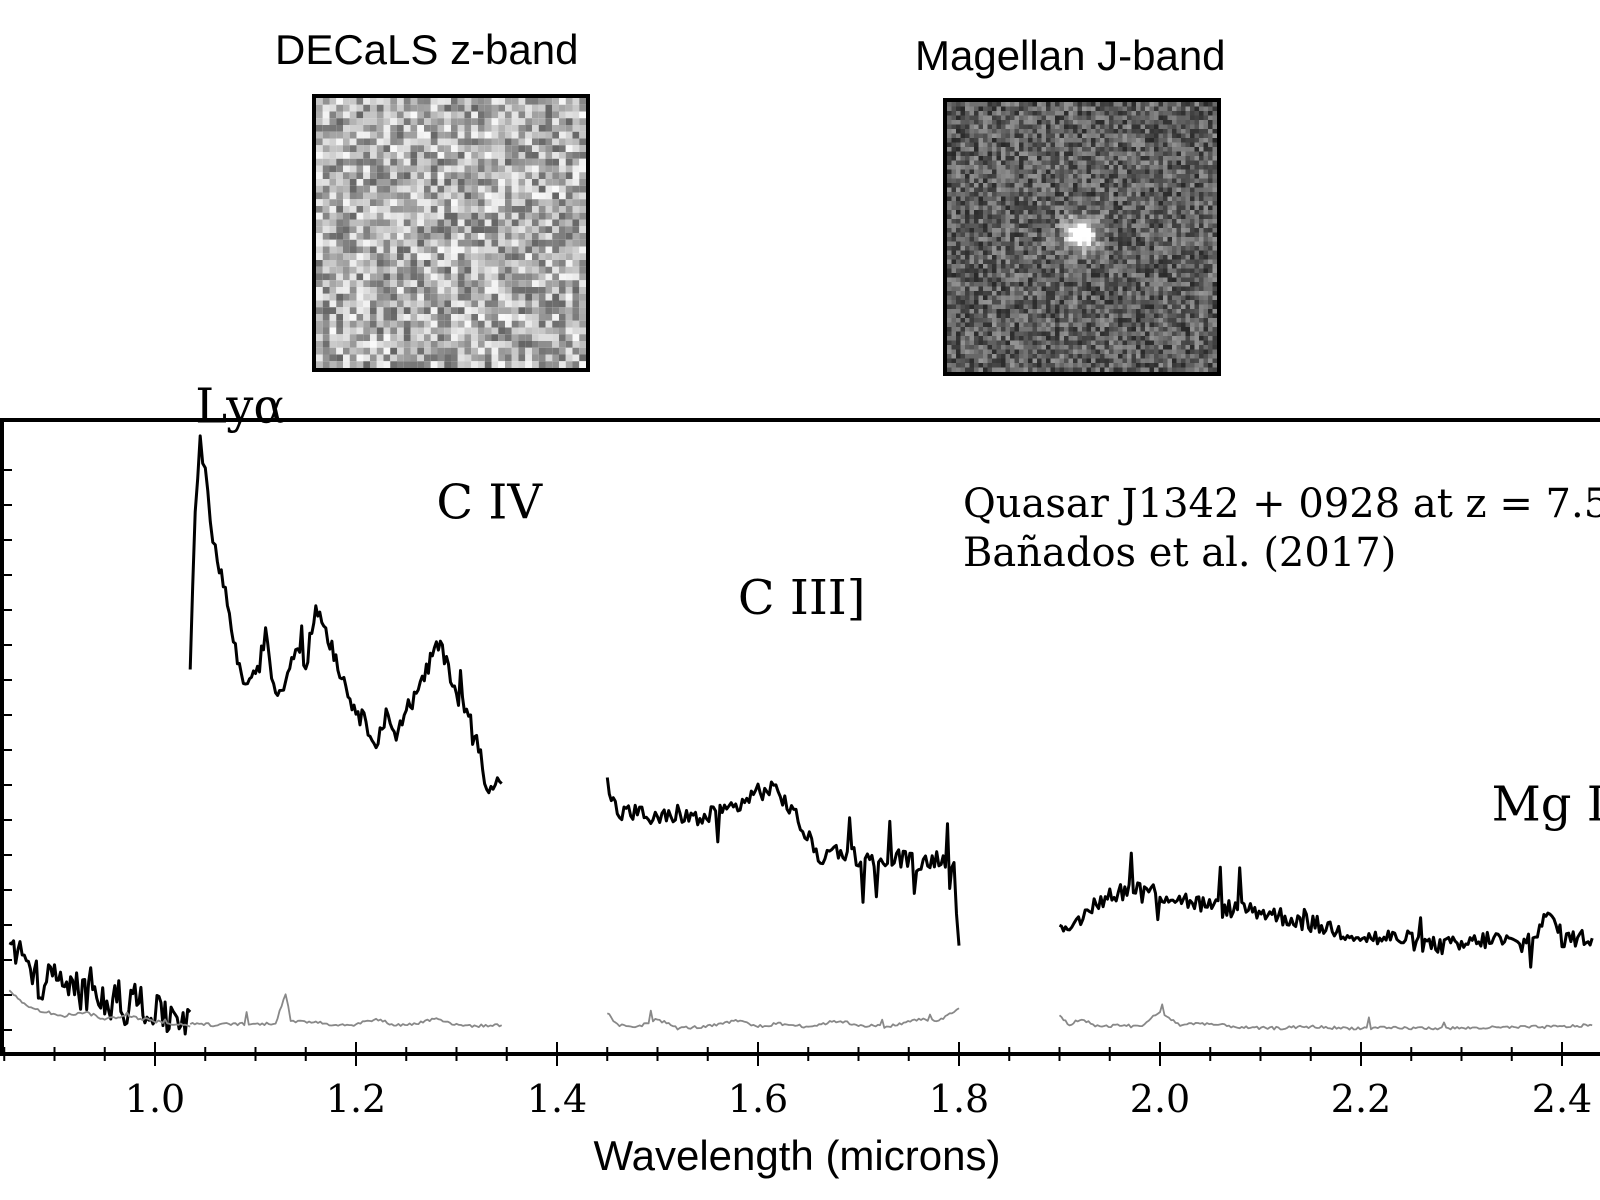 This screenshot has height=1200, width=1600. What do you see at coordinates (451, 233) in the screenshot?
I see `decals-image` at bounding box center [451, 233].